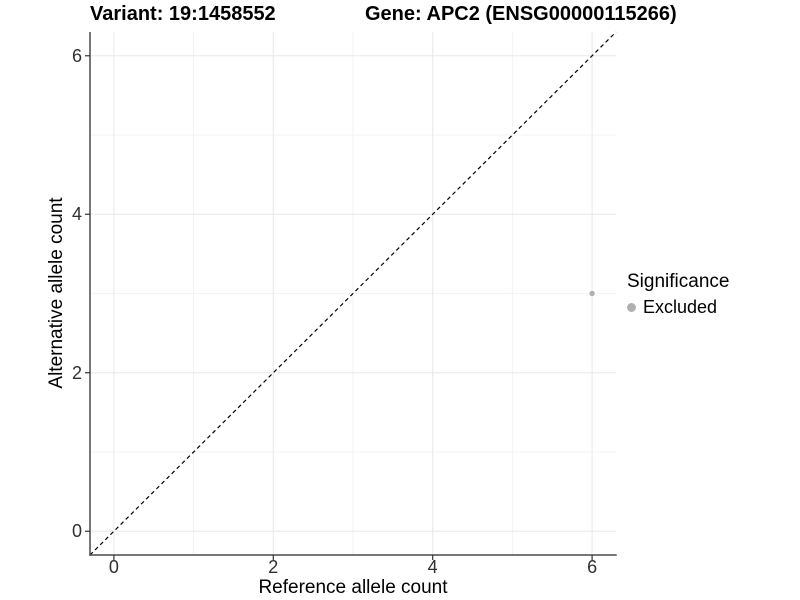  I want to click on x-tick-label: 6, so click(592, 567).